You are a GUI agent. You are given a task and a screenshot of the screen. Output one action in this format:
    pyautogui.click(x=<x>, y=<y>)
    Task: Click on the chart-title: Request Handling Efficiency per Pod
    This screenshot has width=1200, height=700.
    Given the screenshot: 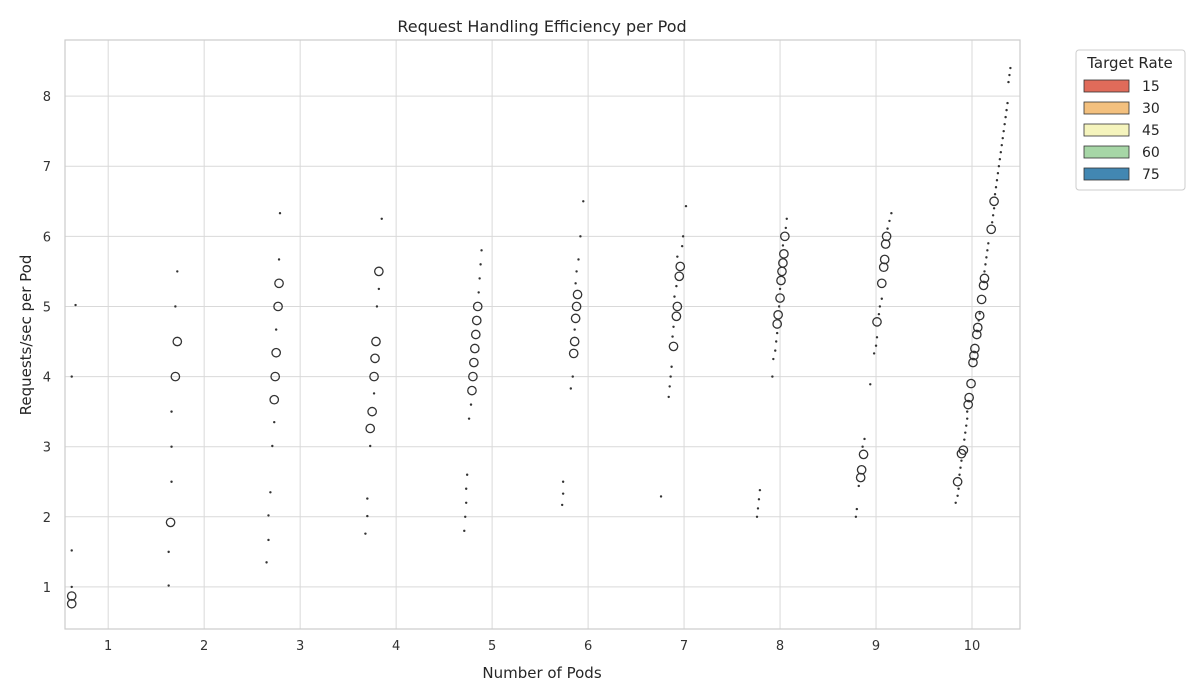 What is the action you would take?
    pyautogui.click(x=541, y=26)
    